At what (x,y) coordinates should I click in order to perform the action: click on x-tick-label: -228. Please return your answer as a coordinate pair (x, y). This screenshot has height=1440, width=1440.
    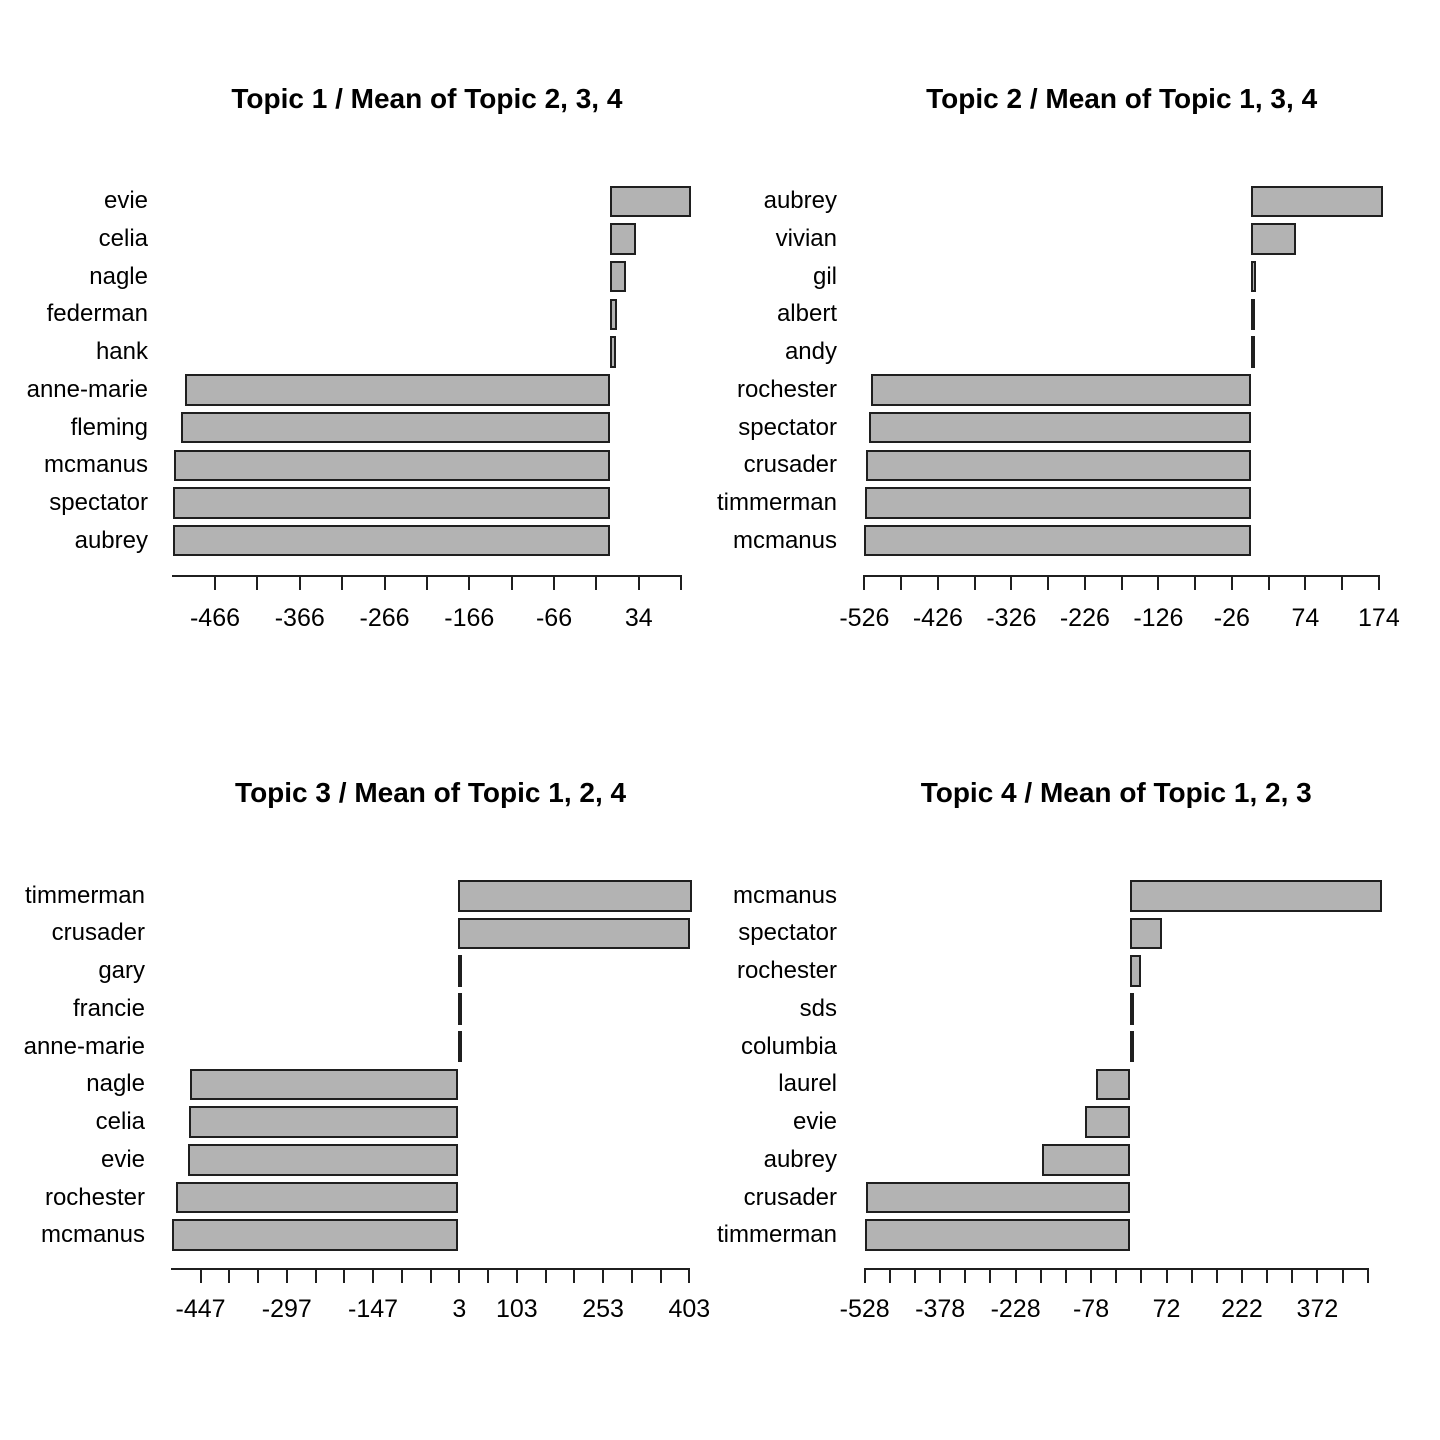
    Looking at the image, I should click on (1015, 1309).